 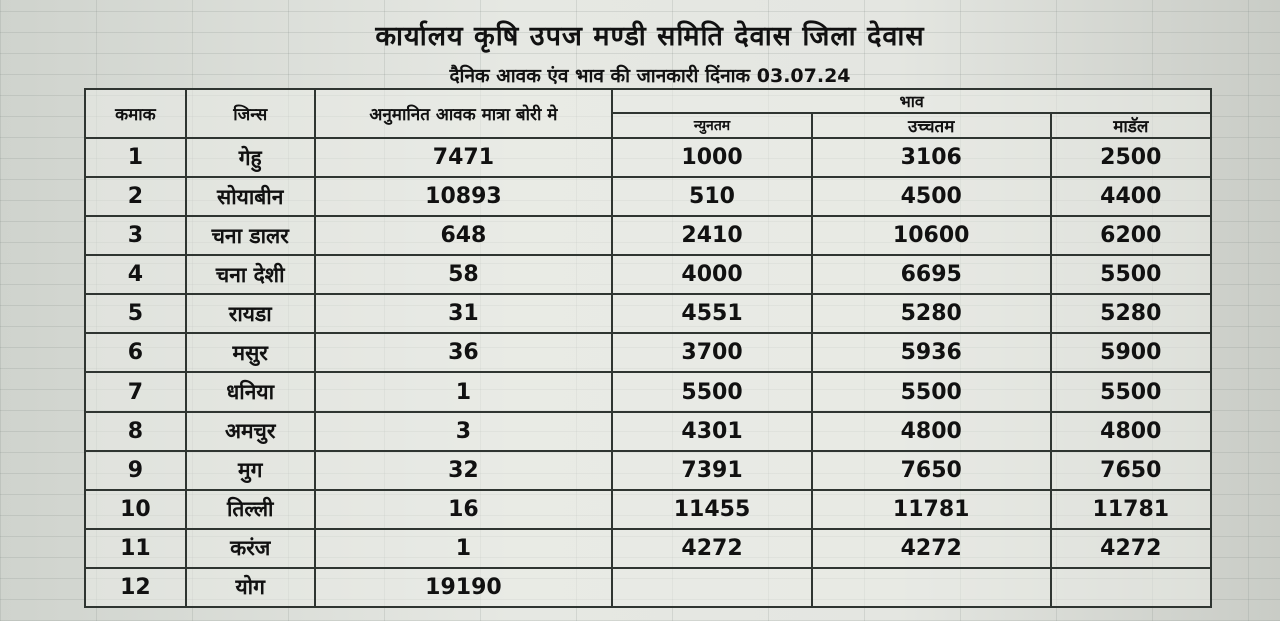 What do you see at coordinates (931, 353) in the screenshot?
I see `max-price-cell: 5936` at bounding box center [931, 353].